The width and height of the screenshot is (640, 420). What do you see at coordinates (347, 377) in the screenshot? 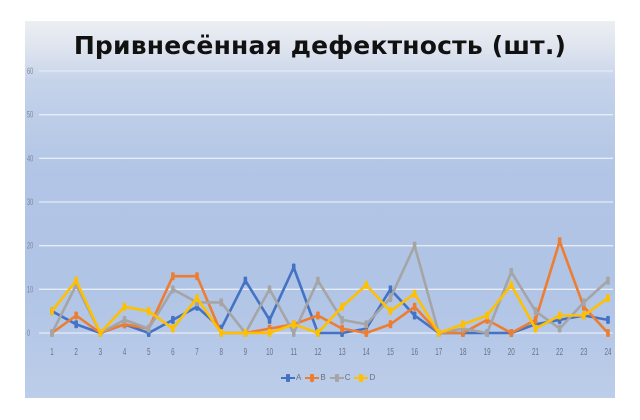
I see `legend-label: C` at bounding box center [347, 377].